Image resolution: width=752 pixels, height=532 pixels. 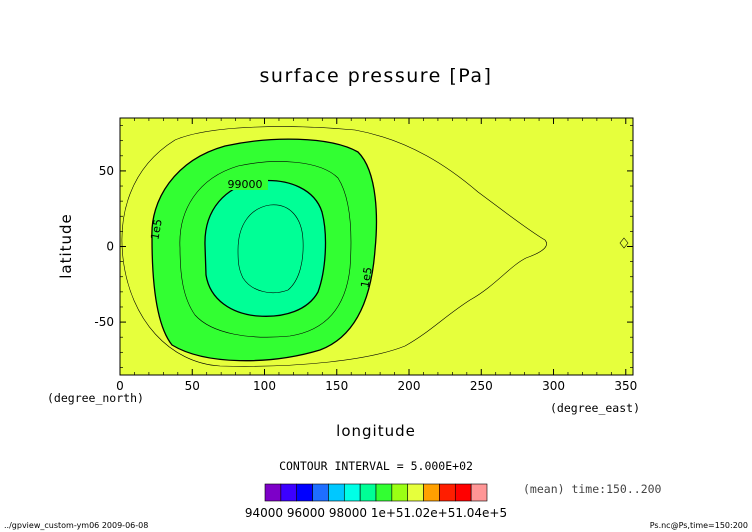 I want to click on x-tick-label: 50, so click(x=192, y=386).